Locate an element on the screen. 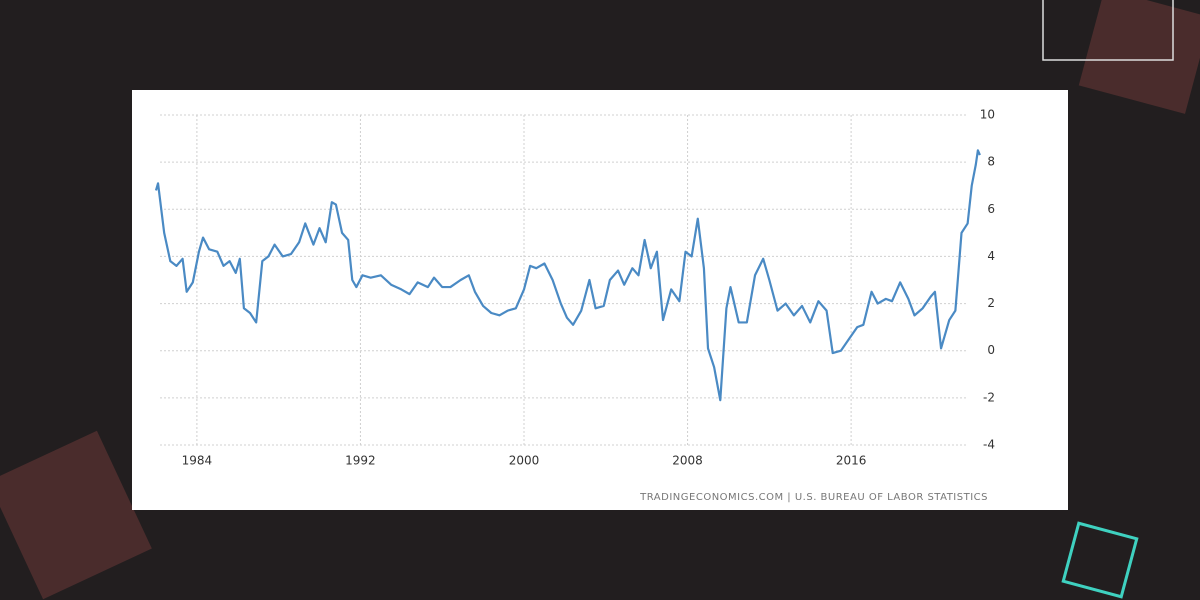  y-tick-label: 0 is located at coordinates (991, 350).